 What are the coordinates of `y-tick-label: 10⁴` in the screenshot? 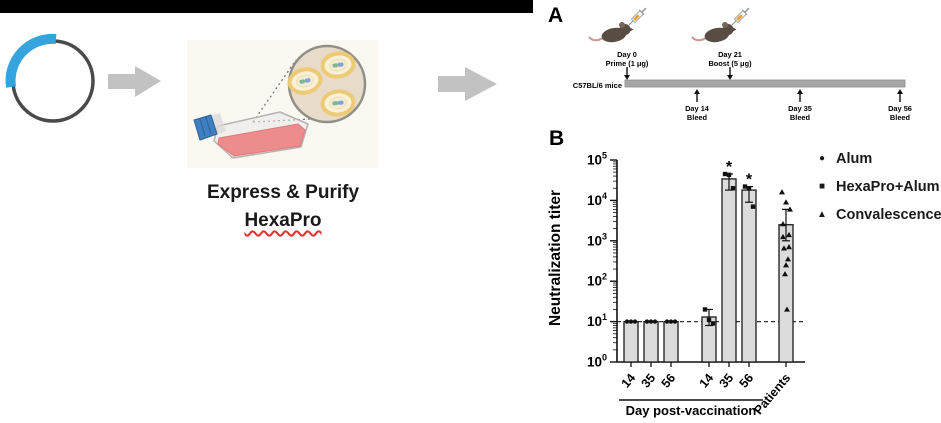 It's located at (597, 199).